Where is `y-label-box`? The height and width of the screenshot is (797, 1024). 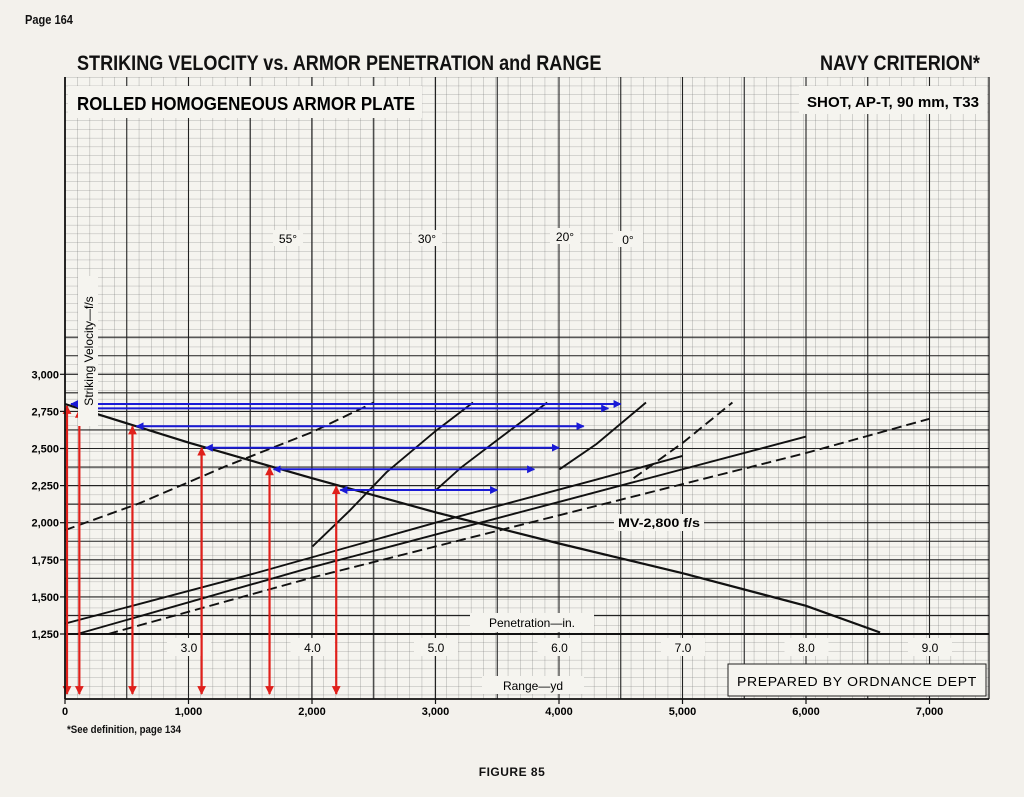
y-label-box is located at coordinates (88, 351).